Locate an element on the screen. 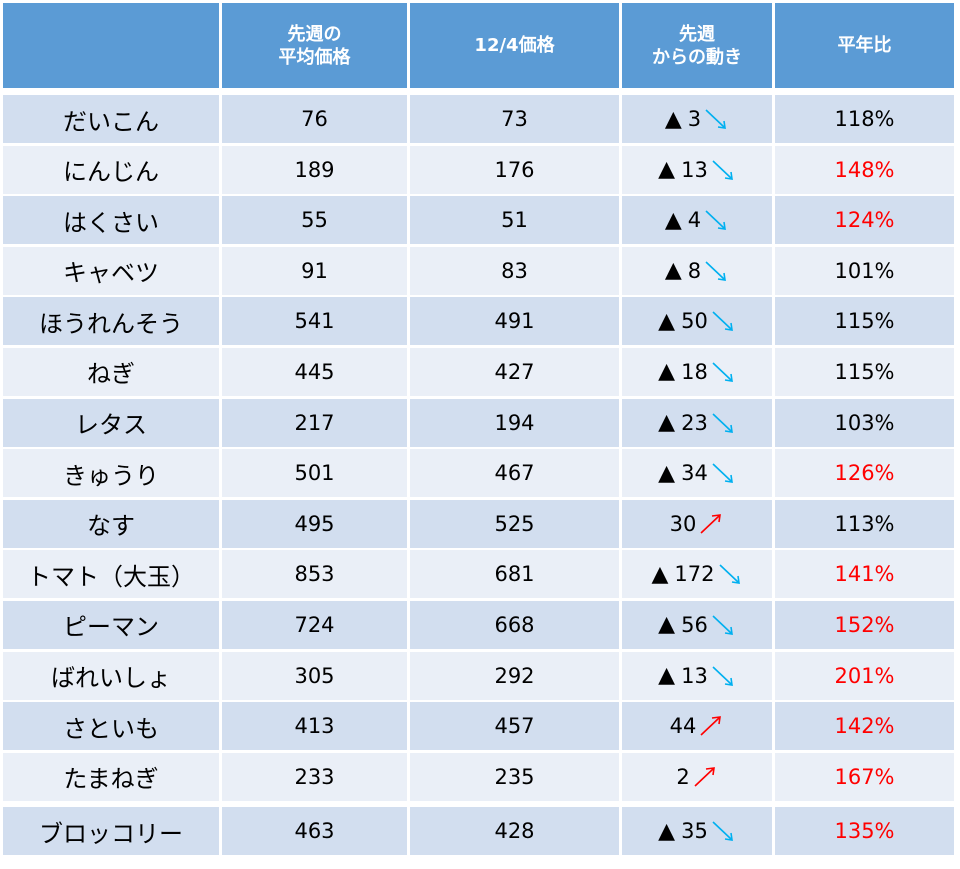 The height and width of the screenshot is (869, 960). price-value: 83 is located at coordinates (514, 270).